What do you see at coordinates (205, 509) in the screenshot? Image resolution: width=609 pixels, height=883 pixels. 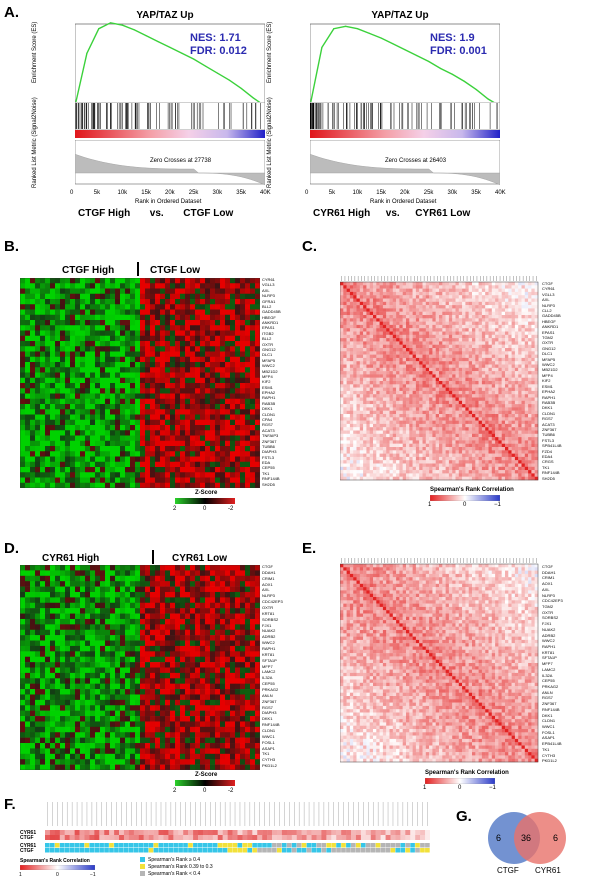 I see `zscore-tick: 0` at bounding box center [205, 509].